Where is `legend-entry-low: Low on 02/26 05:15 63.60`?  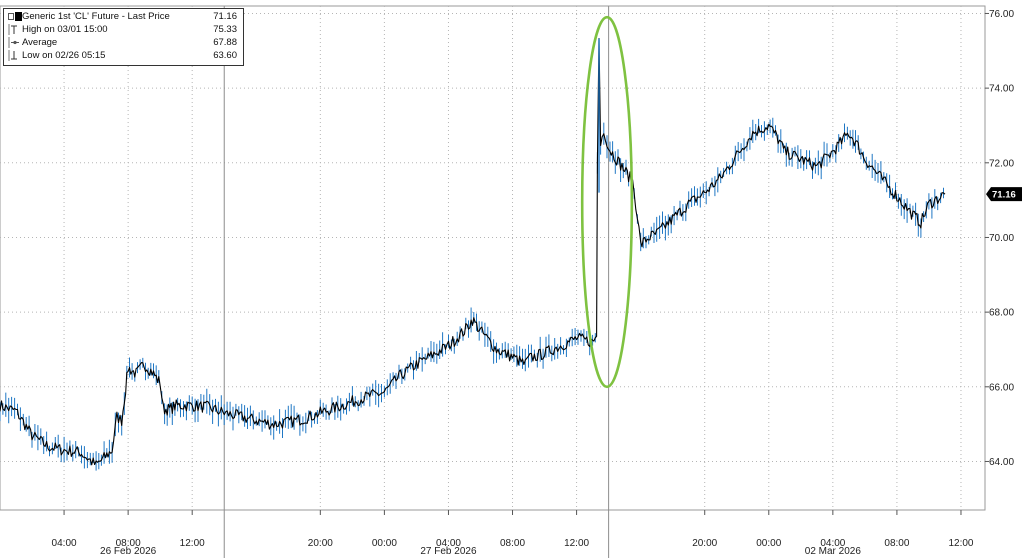 legend-entry-low: Low on 02/26 05:15 63.60 is located at coordinates (123, 55).